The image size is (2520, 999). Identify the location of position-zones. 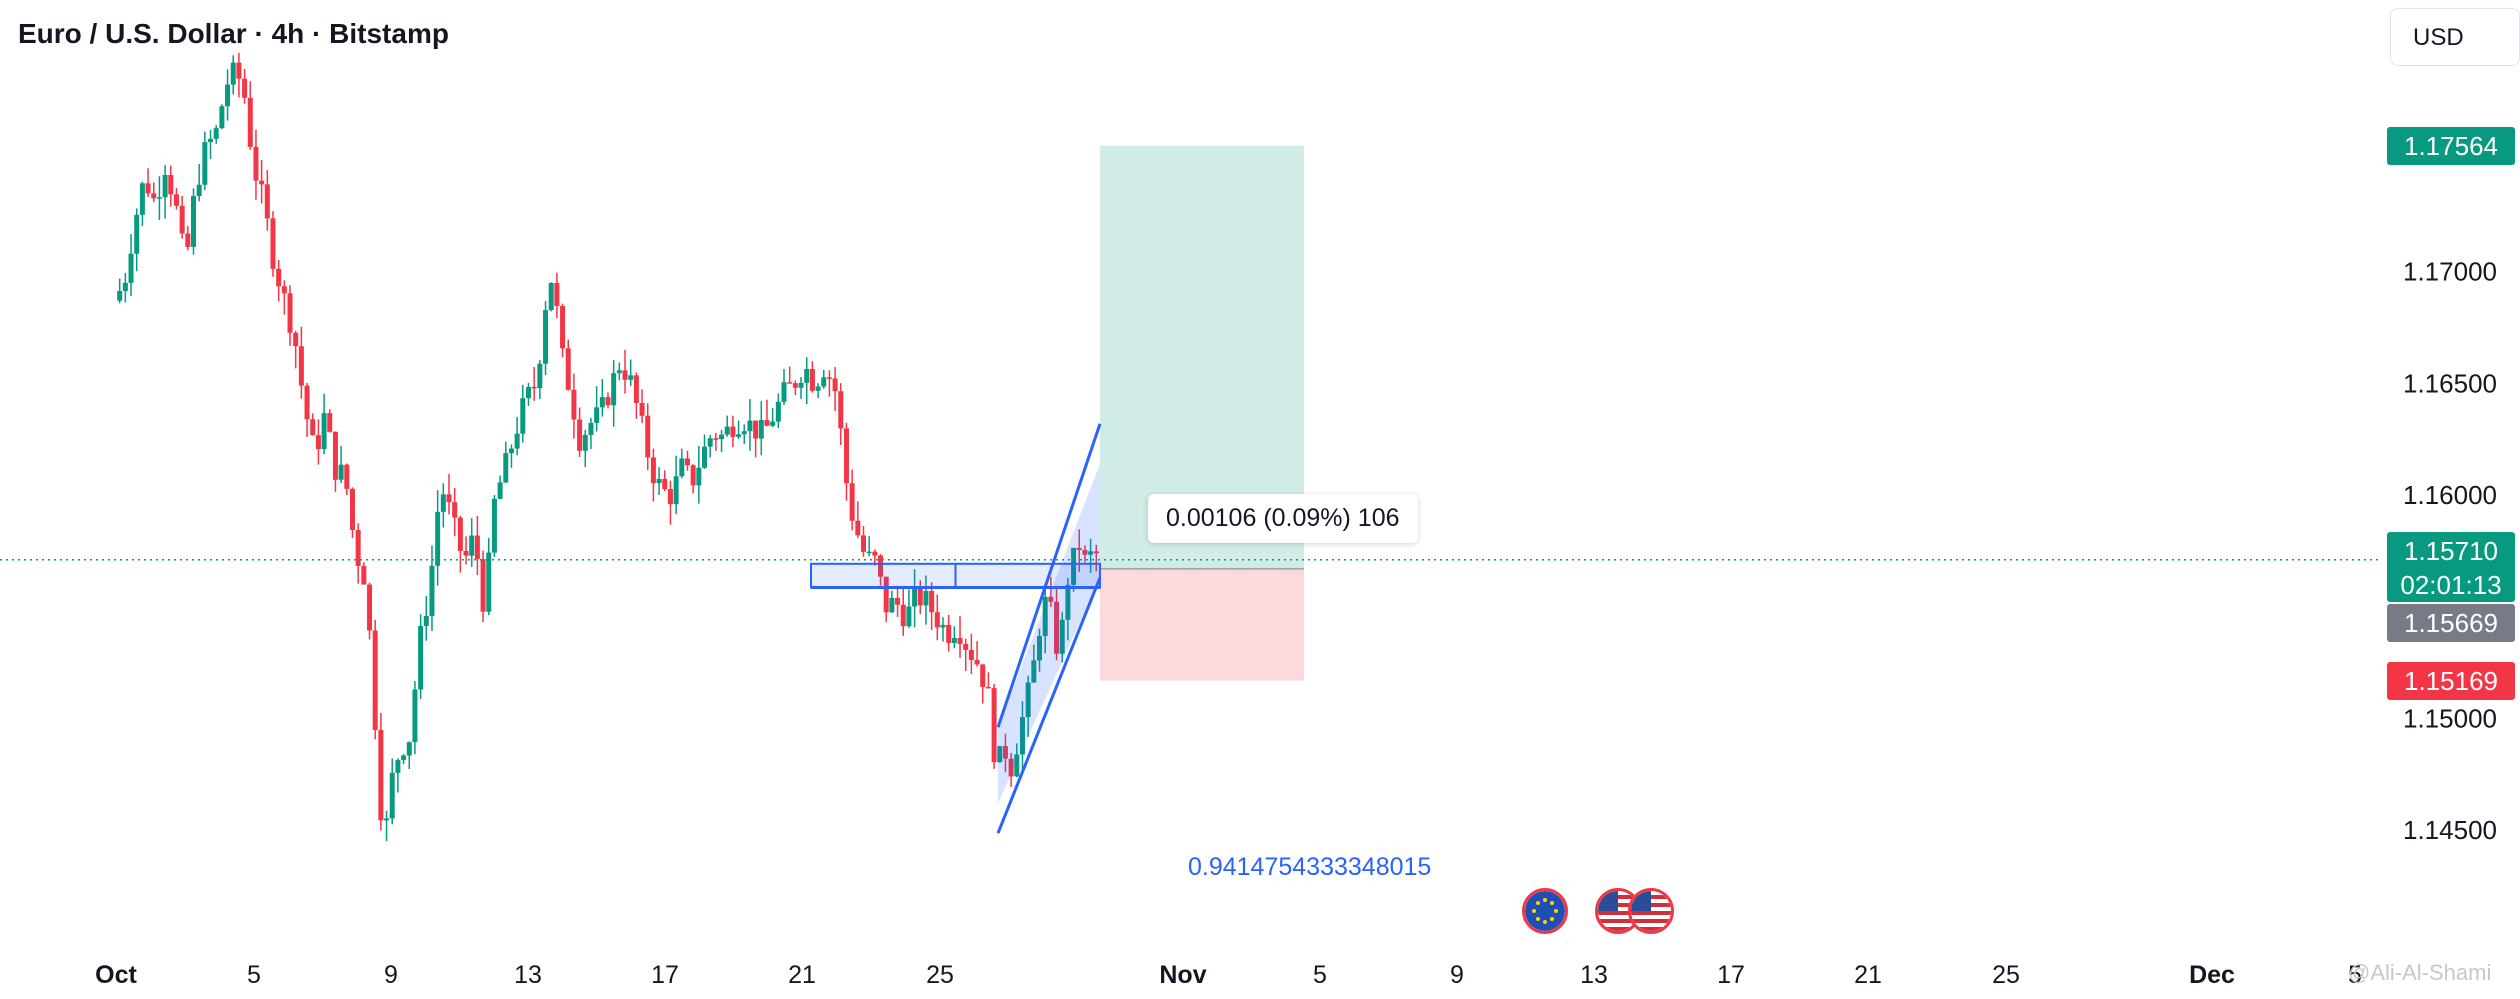
(1202, 413).